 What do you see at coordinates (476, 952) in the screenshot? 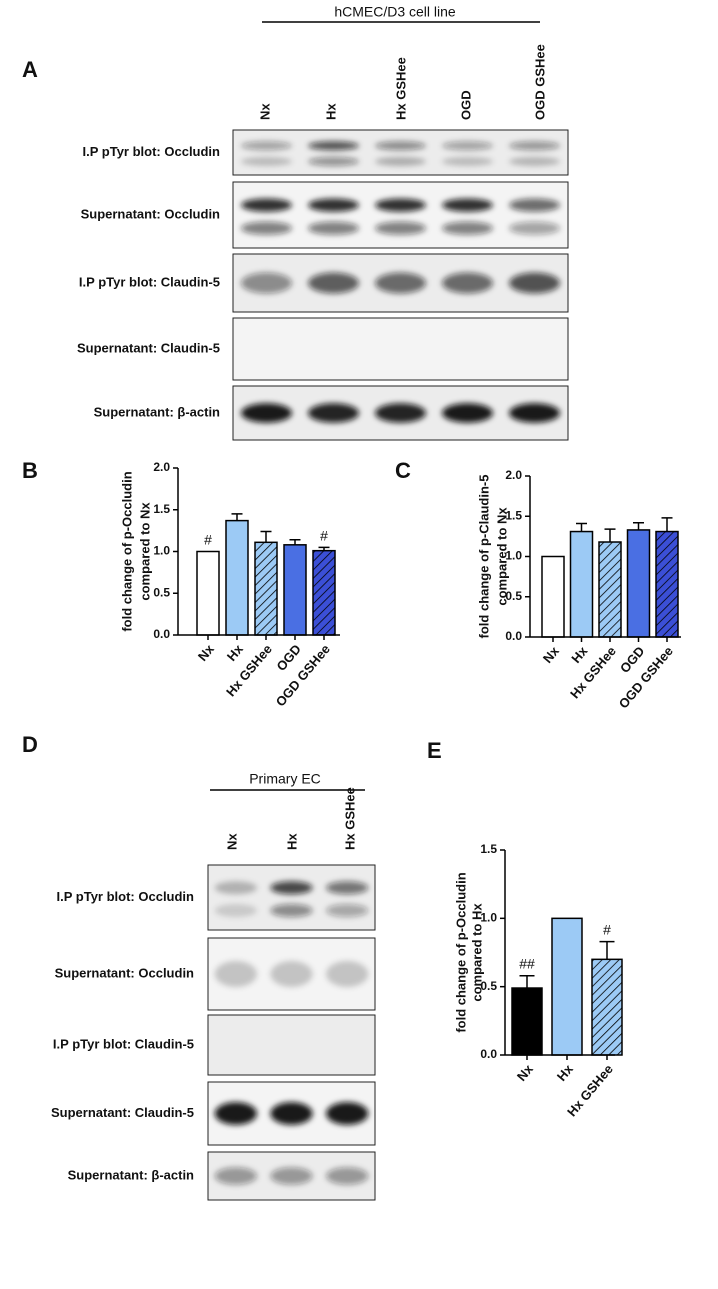
I see `y-axis-label: compared to Hx` at bounding box center [476, 952].